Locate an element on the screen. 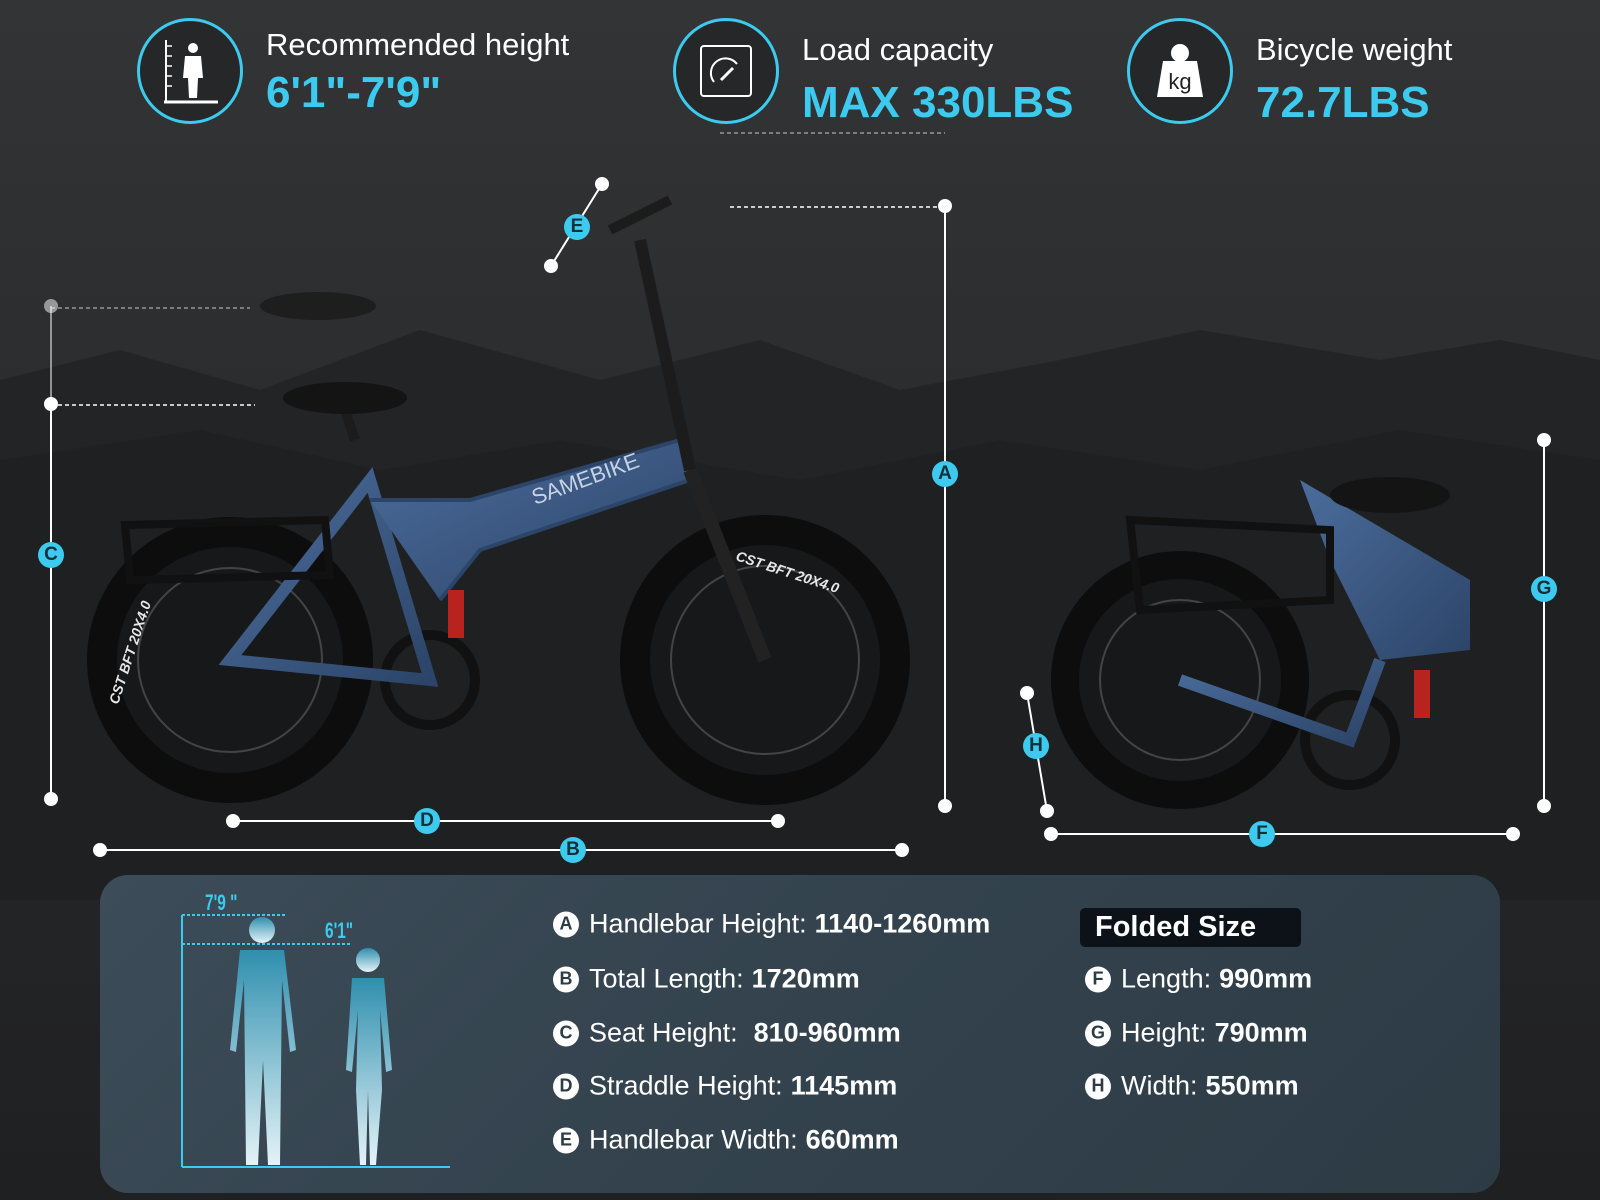  kg-weight-icon: kg is located at coordinates (1180, 71).